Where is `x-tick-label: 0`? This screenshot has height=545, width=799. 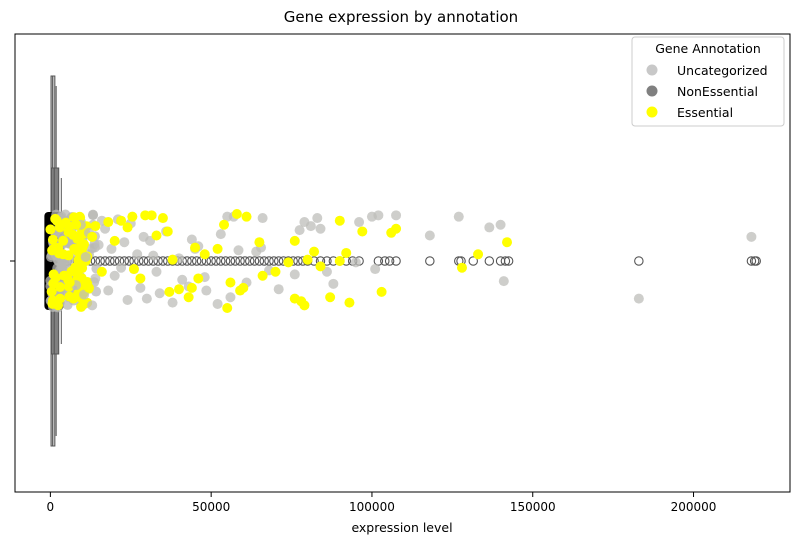 x-tick-label: 0 is located at coordinates (51, 507).